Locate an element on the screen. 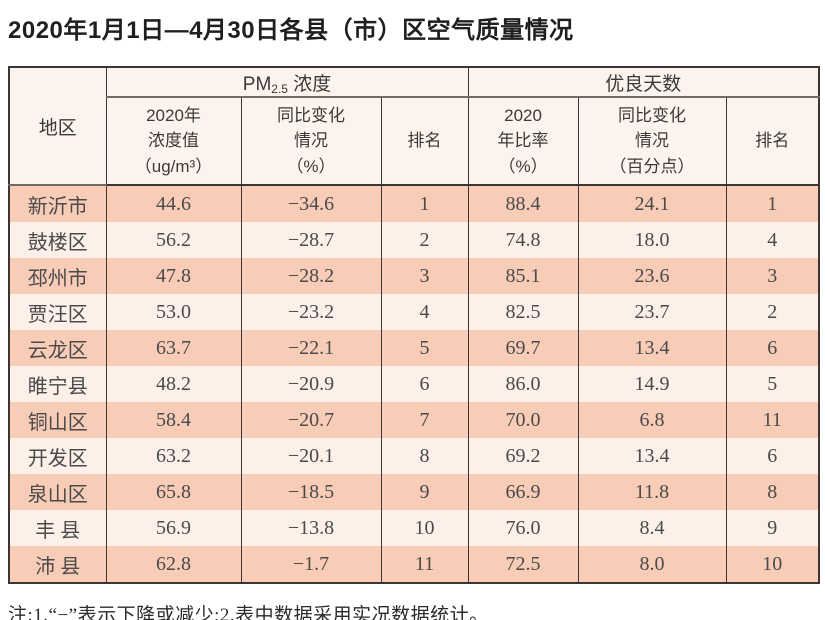 Image resolution: width=825 pixels, height=620 pixels. region-cell: 丰 县 is located at coordinates (57, 528).